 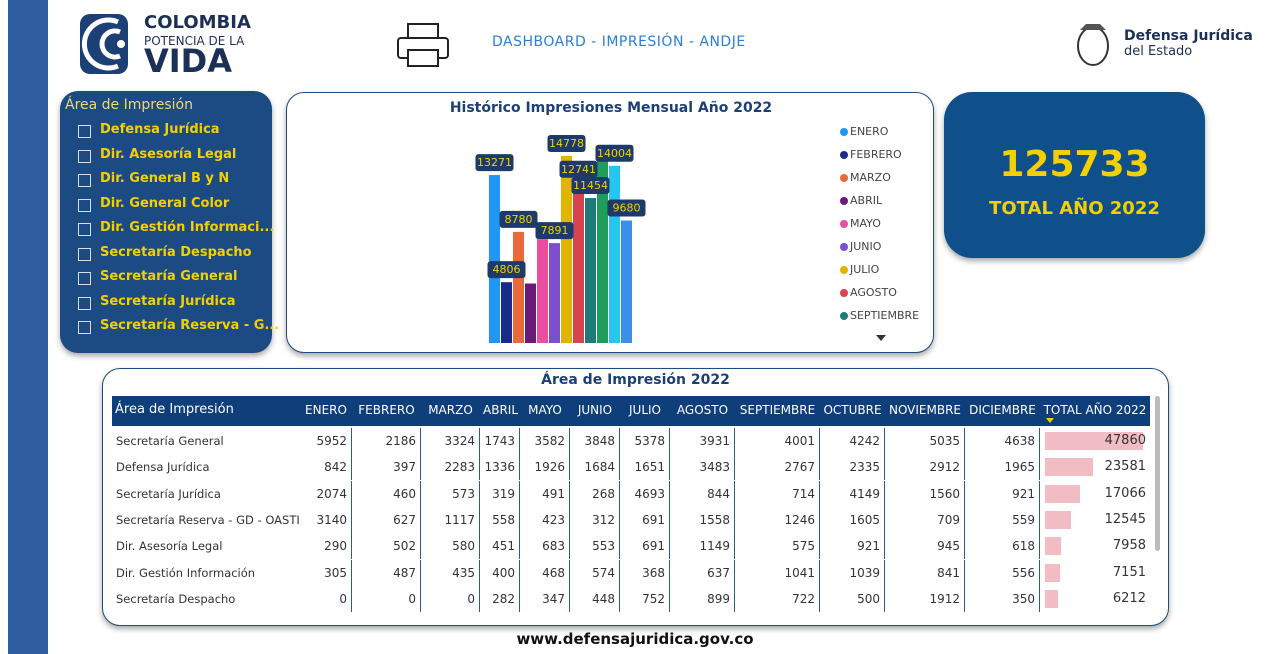 What do you see at coordinates (852, 572) in the screenshot?
I see `table-cell: 1039` at bounding box center [852, 572].